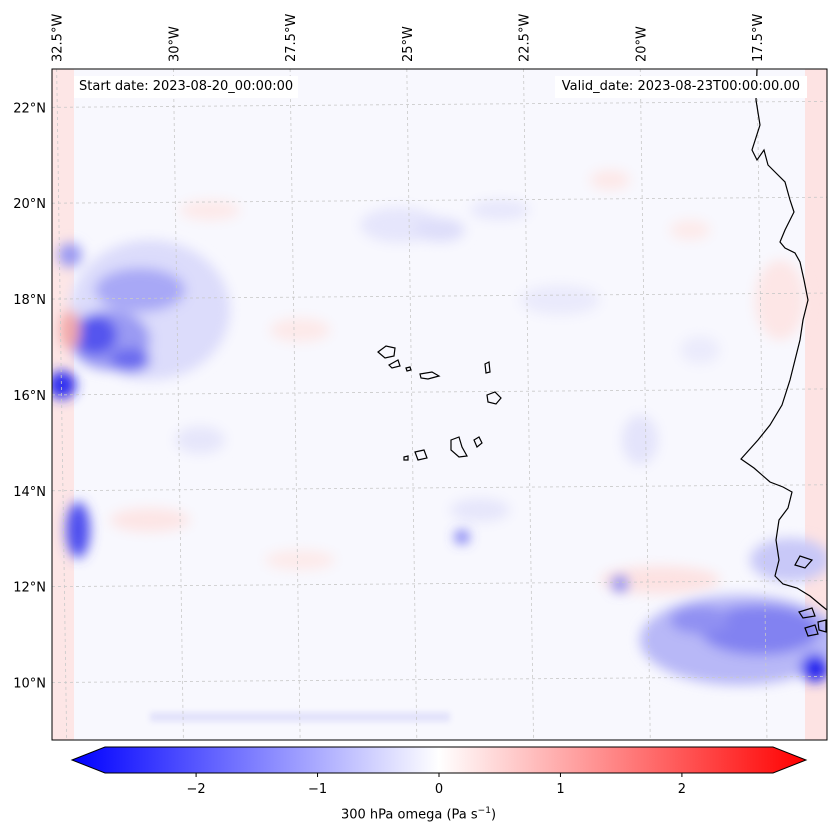  I want to click on lon-tick-label: 20°W, so click(641, 44).